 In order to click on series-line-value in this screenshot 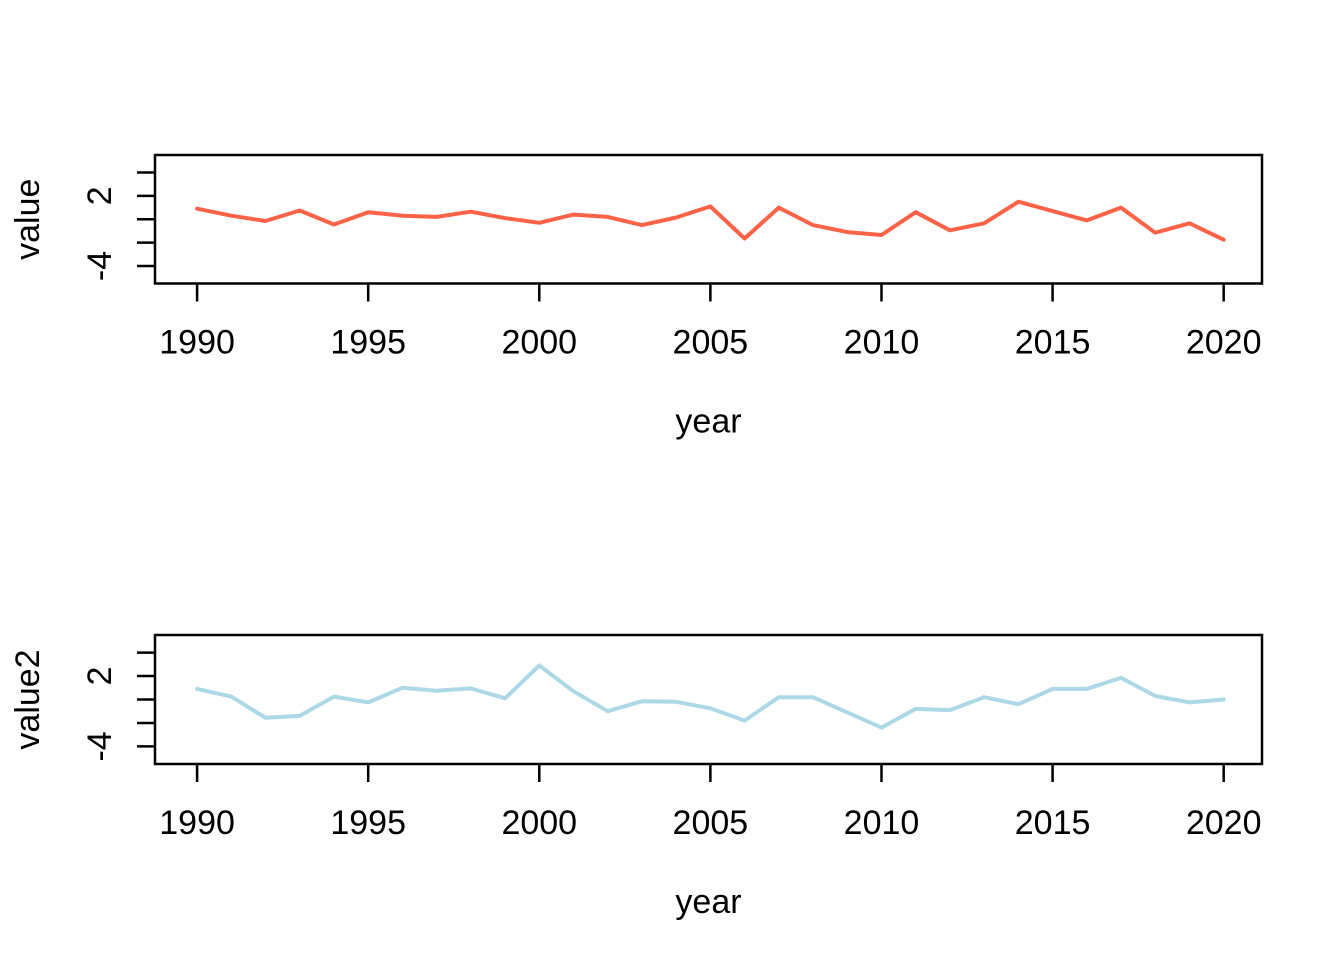, I will do `click(710, 220)`.